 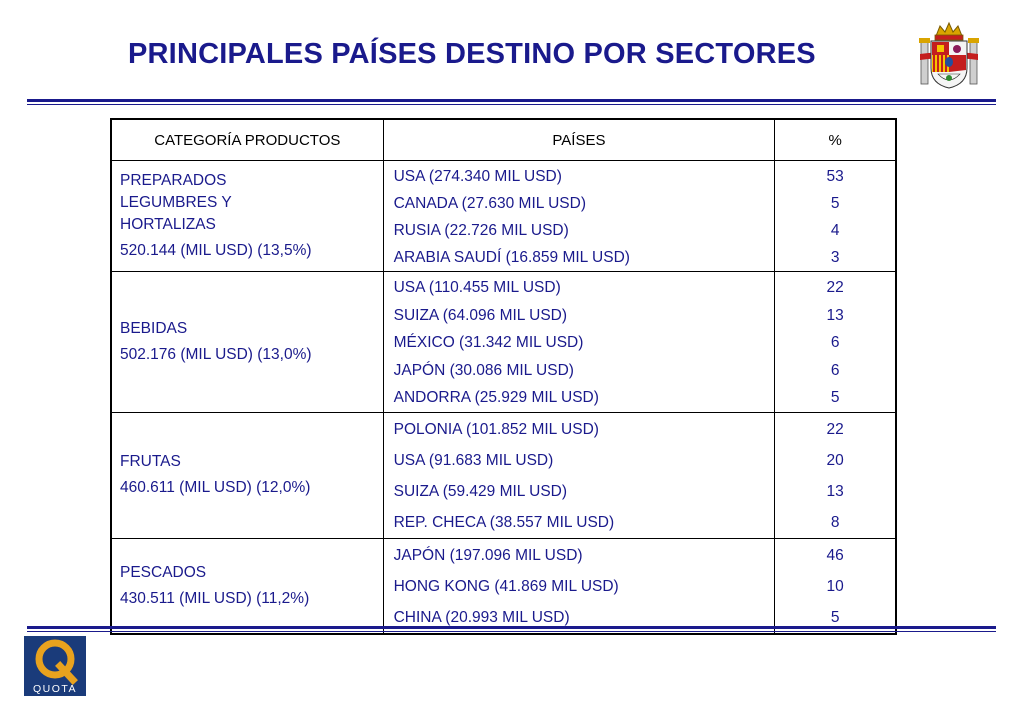 I want to click on percent-cell: 53 5 4 3, so click(x=835, y=216).